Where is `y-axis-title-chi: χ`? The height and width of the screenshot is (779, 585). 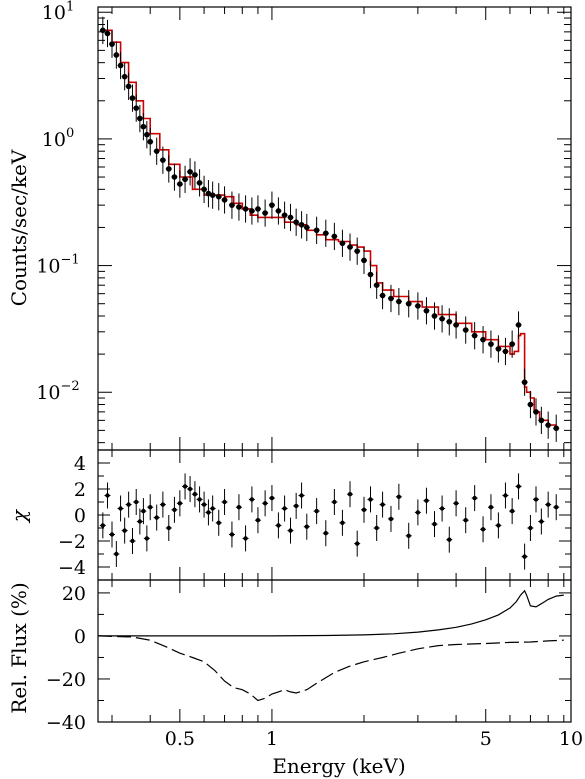 y-axis-title-chi: χ is located at coordinates (19, 516).